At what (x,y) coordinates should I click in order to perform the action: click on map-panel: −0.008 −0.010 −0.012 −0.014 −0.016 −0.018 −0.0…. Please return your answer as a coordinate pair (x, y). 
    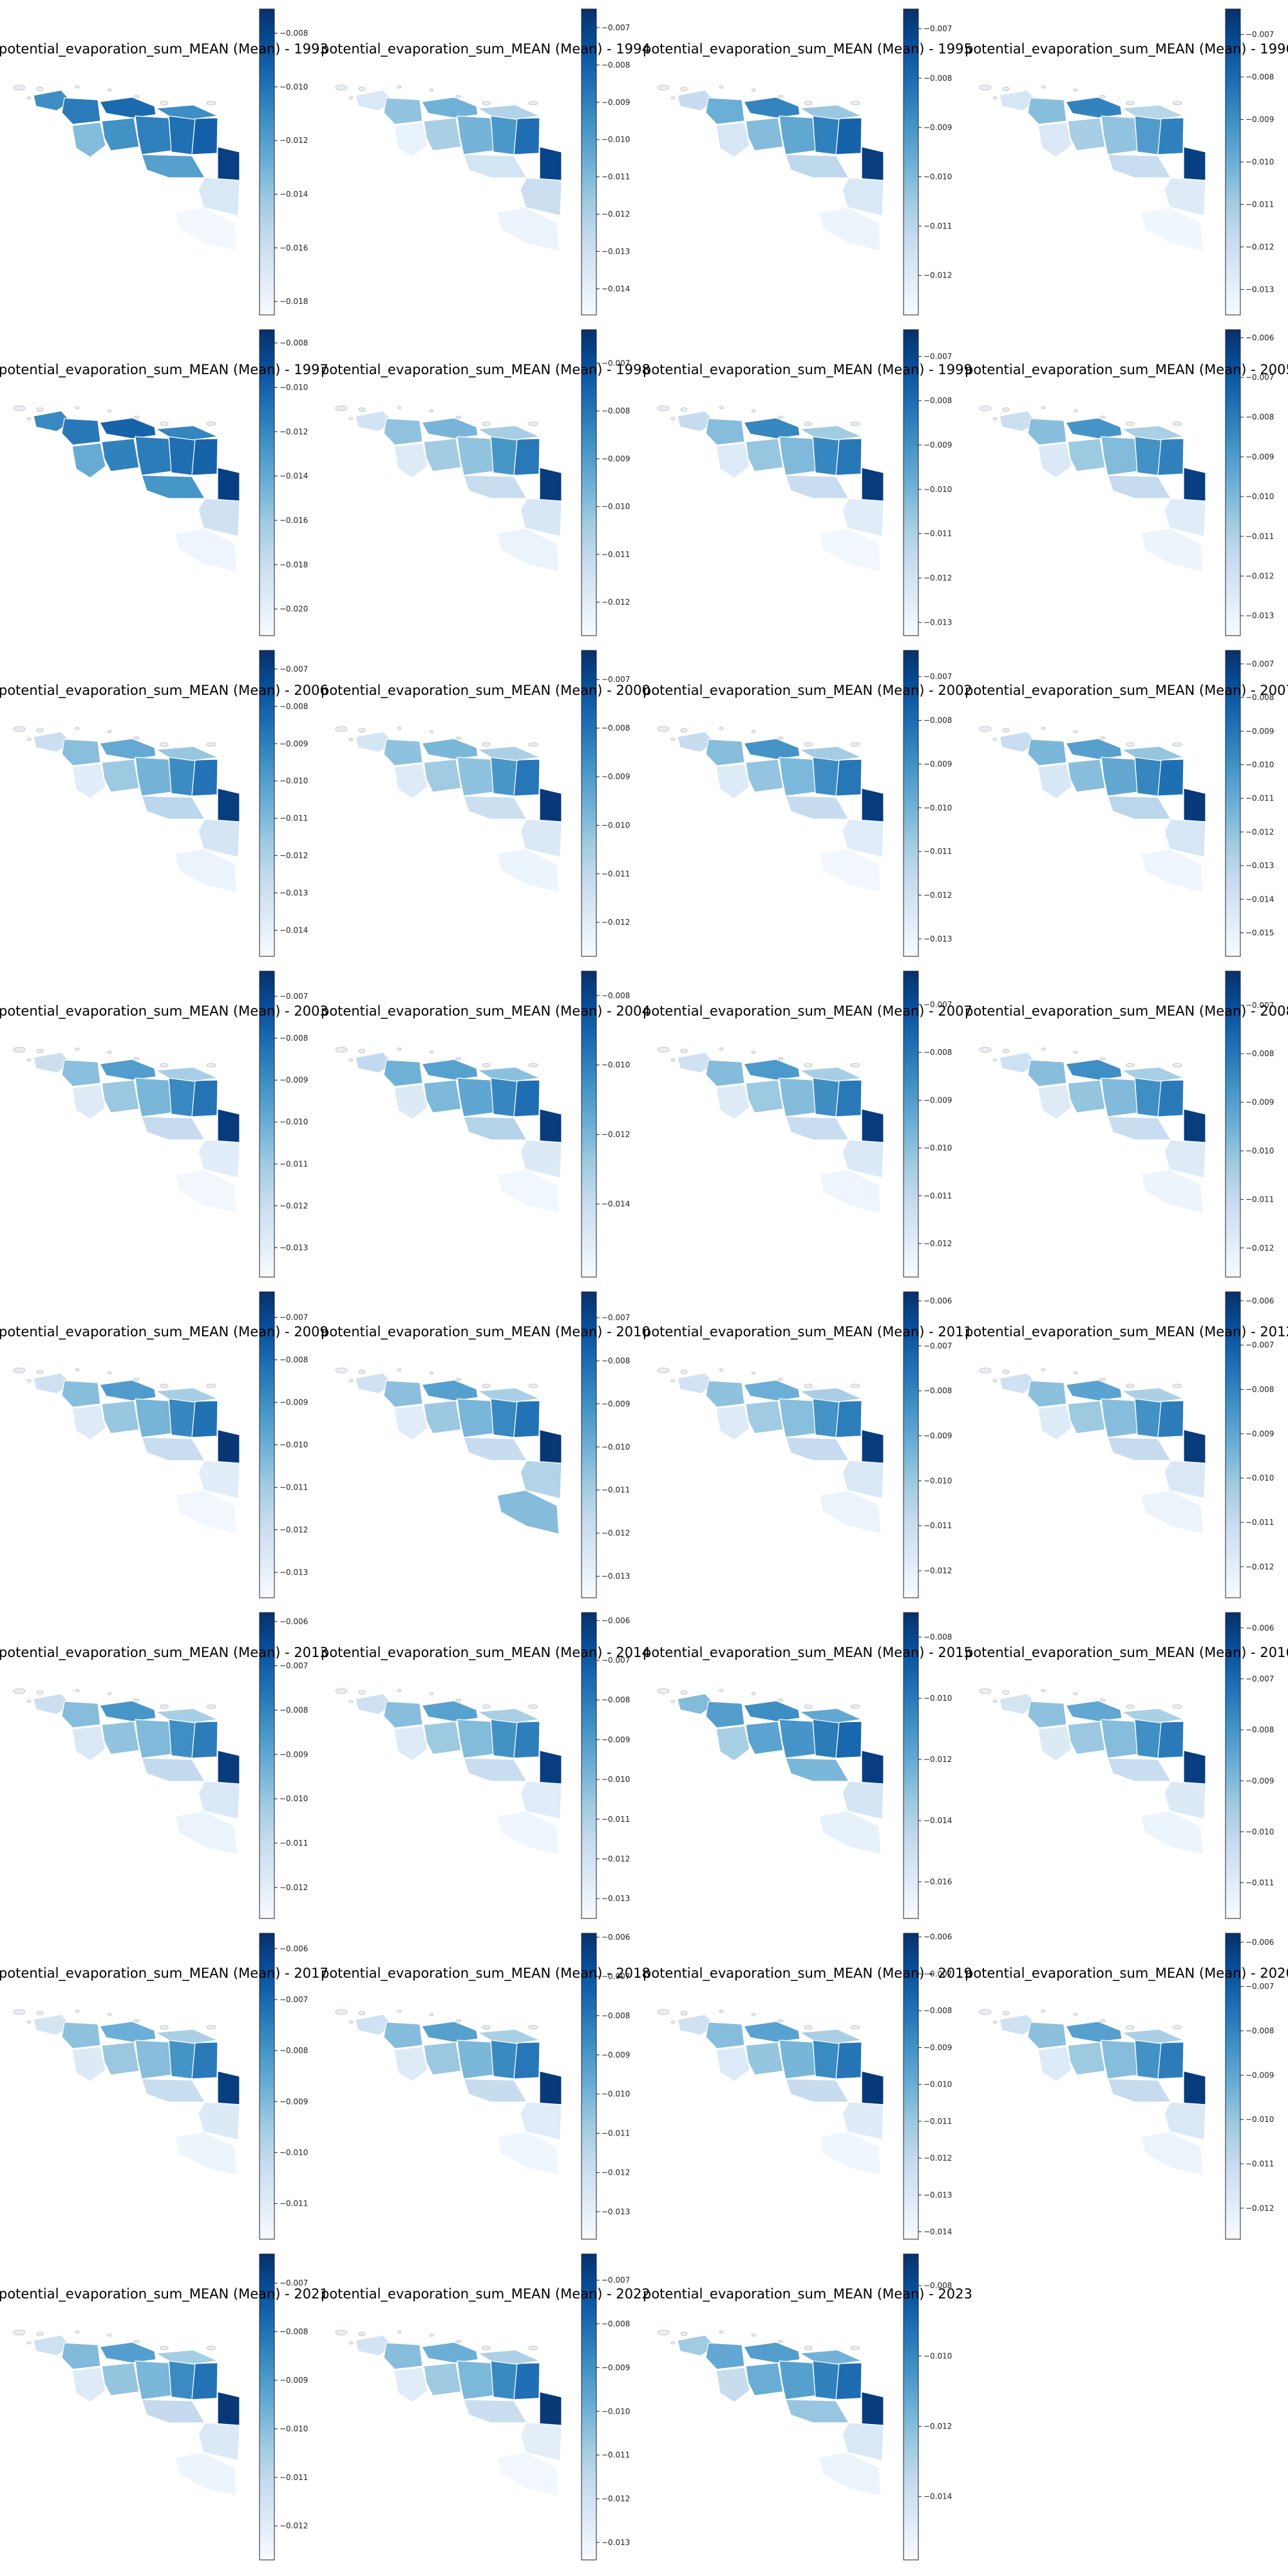
    Looking at the image, I should click on (164, 481).